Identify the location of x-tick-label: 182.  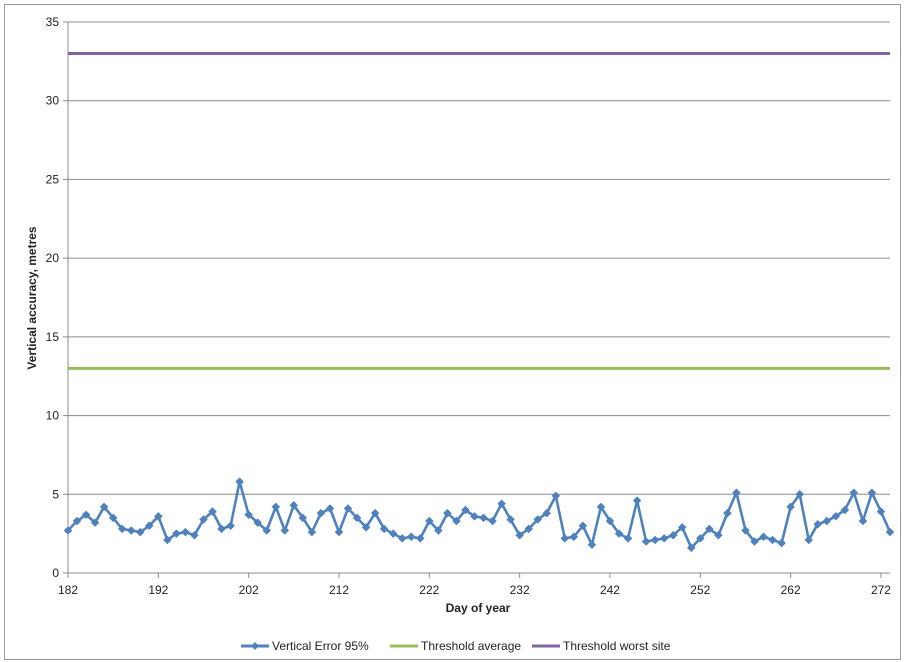
(68, 590).